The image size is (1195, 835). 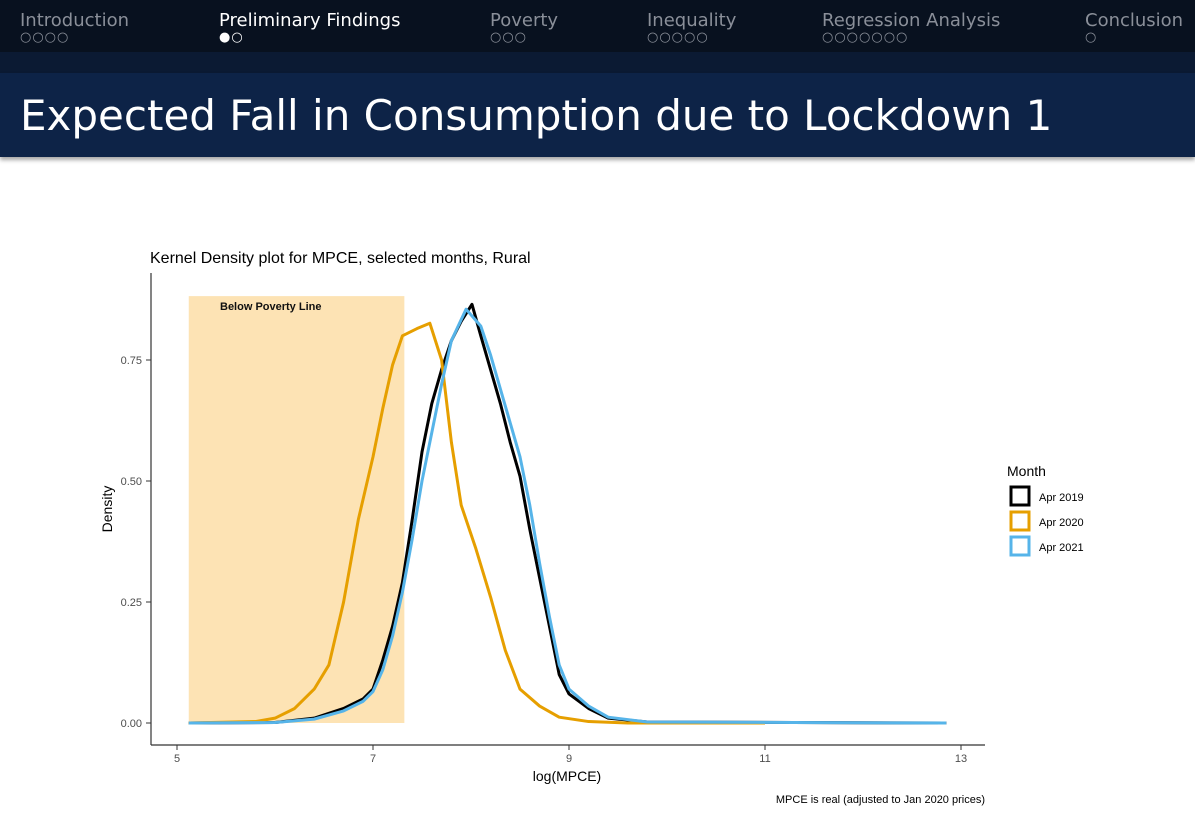 What do you see at coordinates (509, 37) in the screenshot?
I see `nav-slide-dots: ○○○` at bounding box center [509, 37].